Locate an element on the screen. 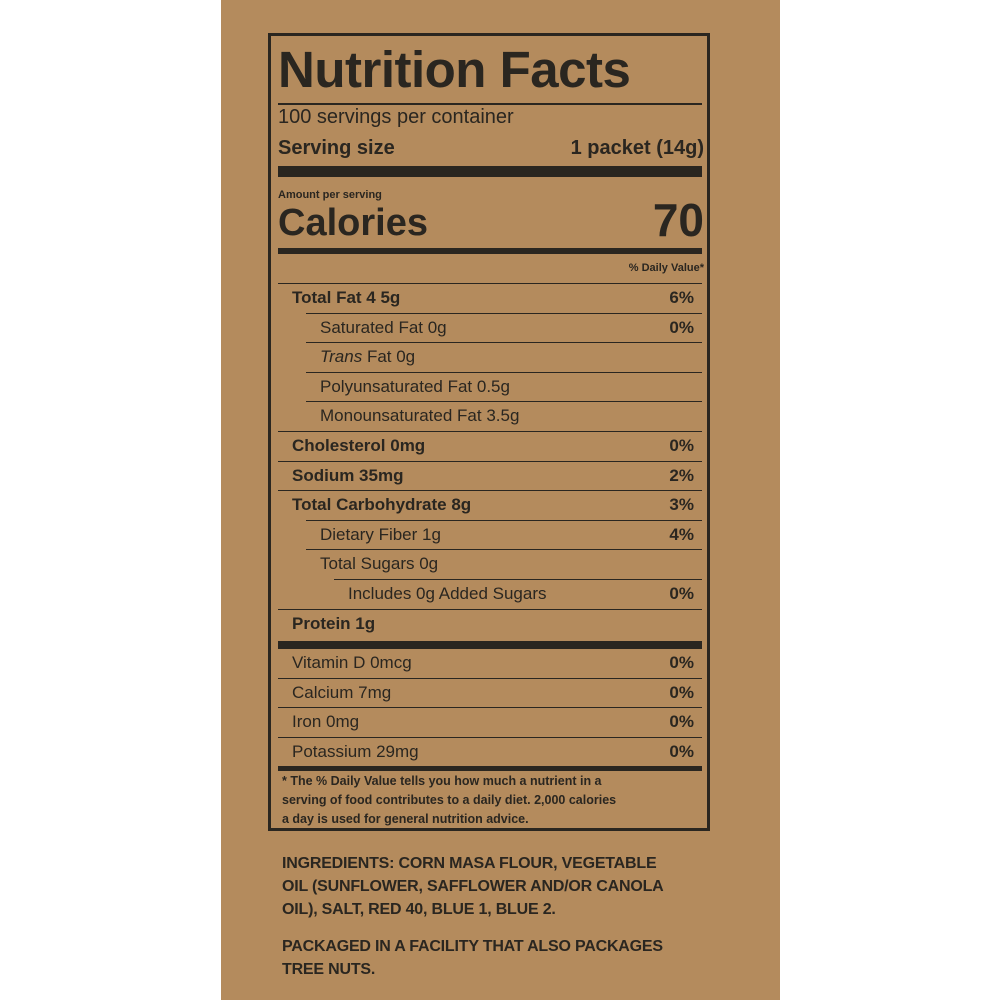 This screenshot has width=1000, height=1000. nutrient-row: Sodium 35mg 2% is located at coordinates (490, 475).